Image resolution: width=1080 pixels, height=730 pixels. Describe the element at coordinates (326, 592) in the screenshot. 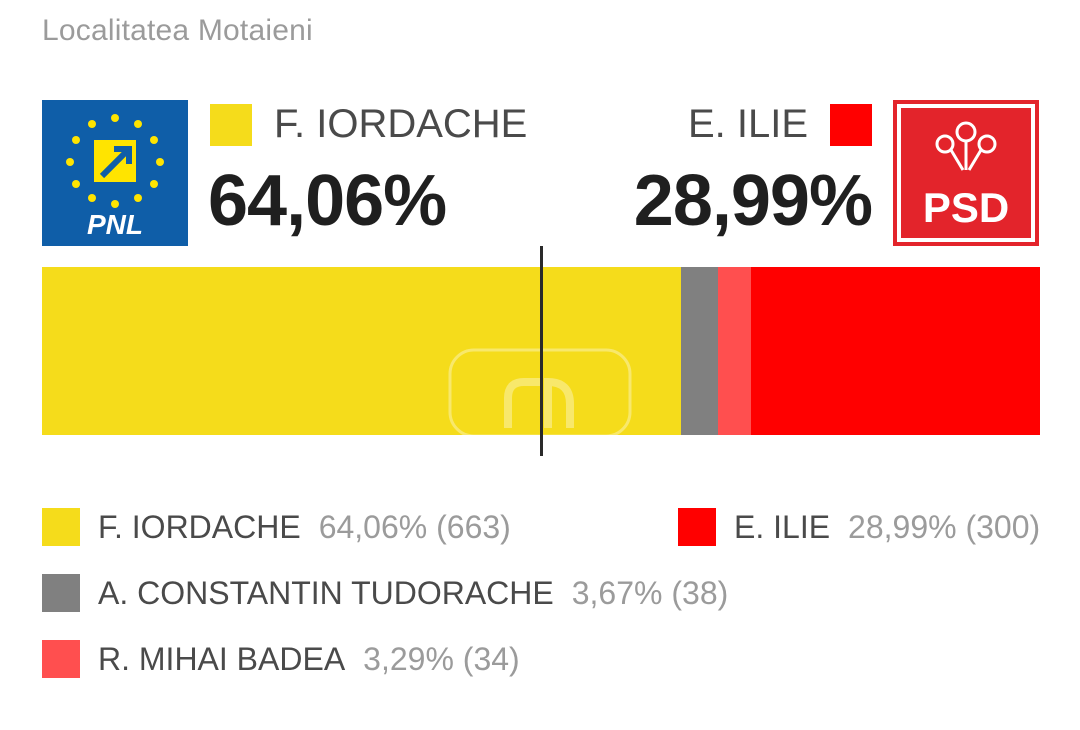

I see `legend-name: A. CONSTANTIN TUDORACHE` at that location.